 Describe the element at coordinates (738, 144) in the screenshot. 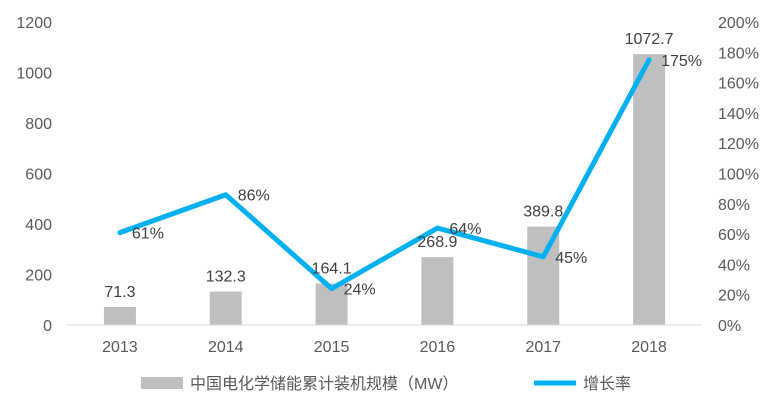

I see `right-axis-tick-label: 120%` at that location.